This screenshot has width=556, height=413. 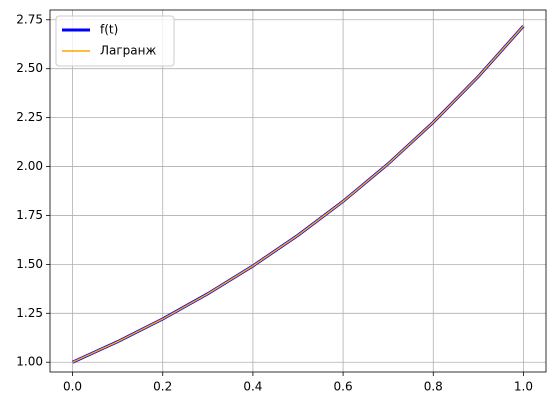 What do you see at coordinates (29, 68) in the screenshot?
I see `y-tick-label: 2.50` at bounding box center [29, 68].